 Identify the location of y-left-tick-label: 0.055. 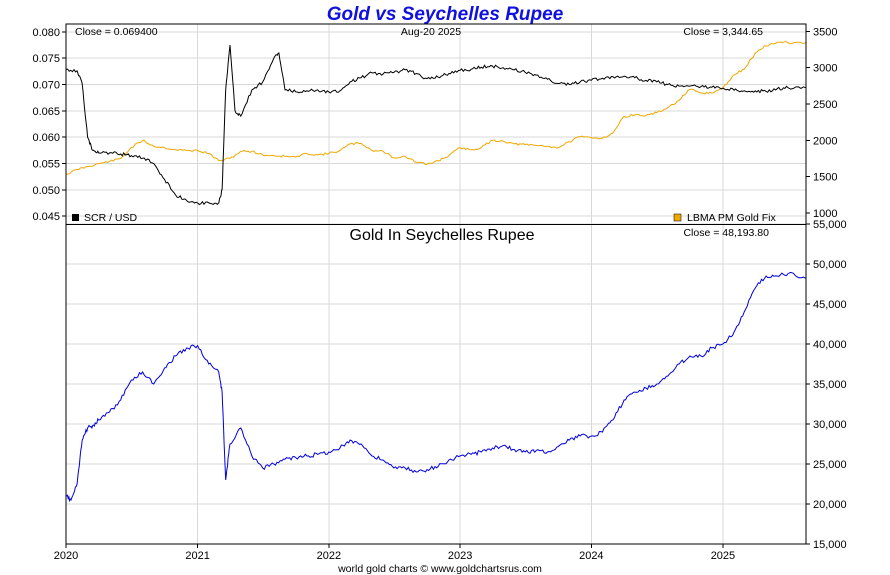
(46, 164).